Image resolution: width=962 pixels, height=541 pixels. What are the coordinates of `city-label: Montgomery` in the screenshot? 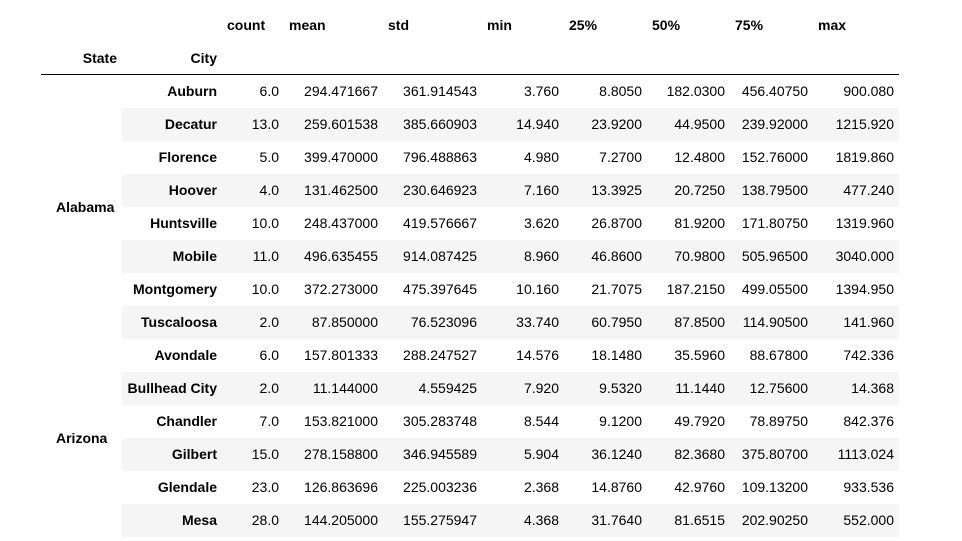 It's located at (175, 289).